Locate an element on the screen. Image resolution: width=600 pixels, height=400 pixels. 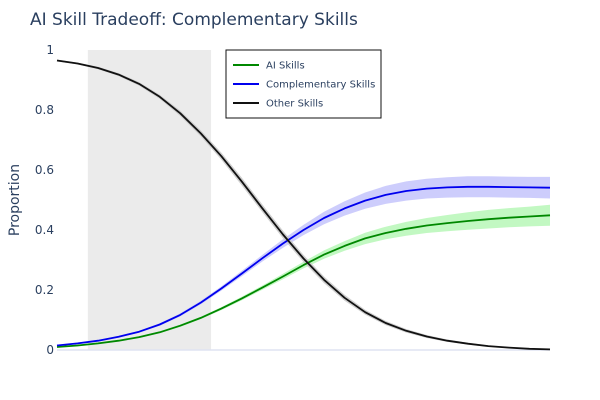
y-tick-label: 0 is located at coordinates (50, 350).